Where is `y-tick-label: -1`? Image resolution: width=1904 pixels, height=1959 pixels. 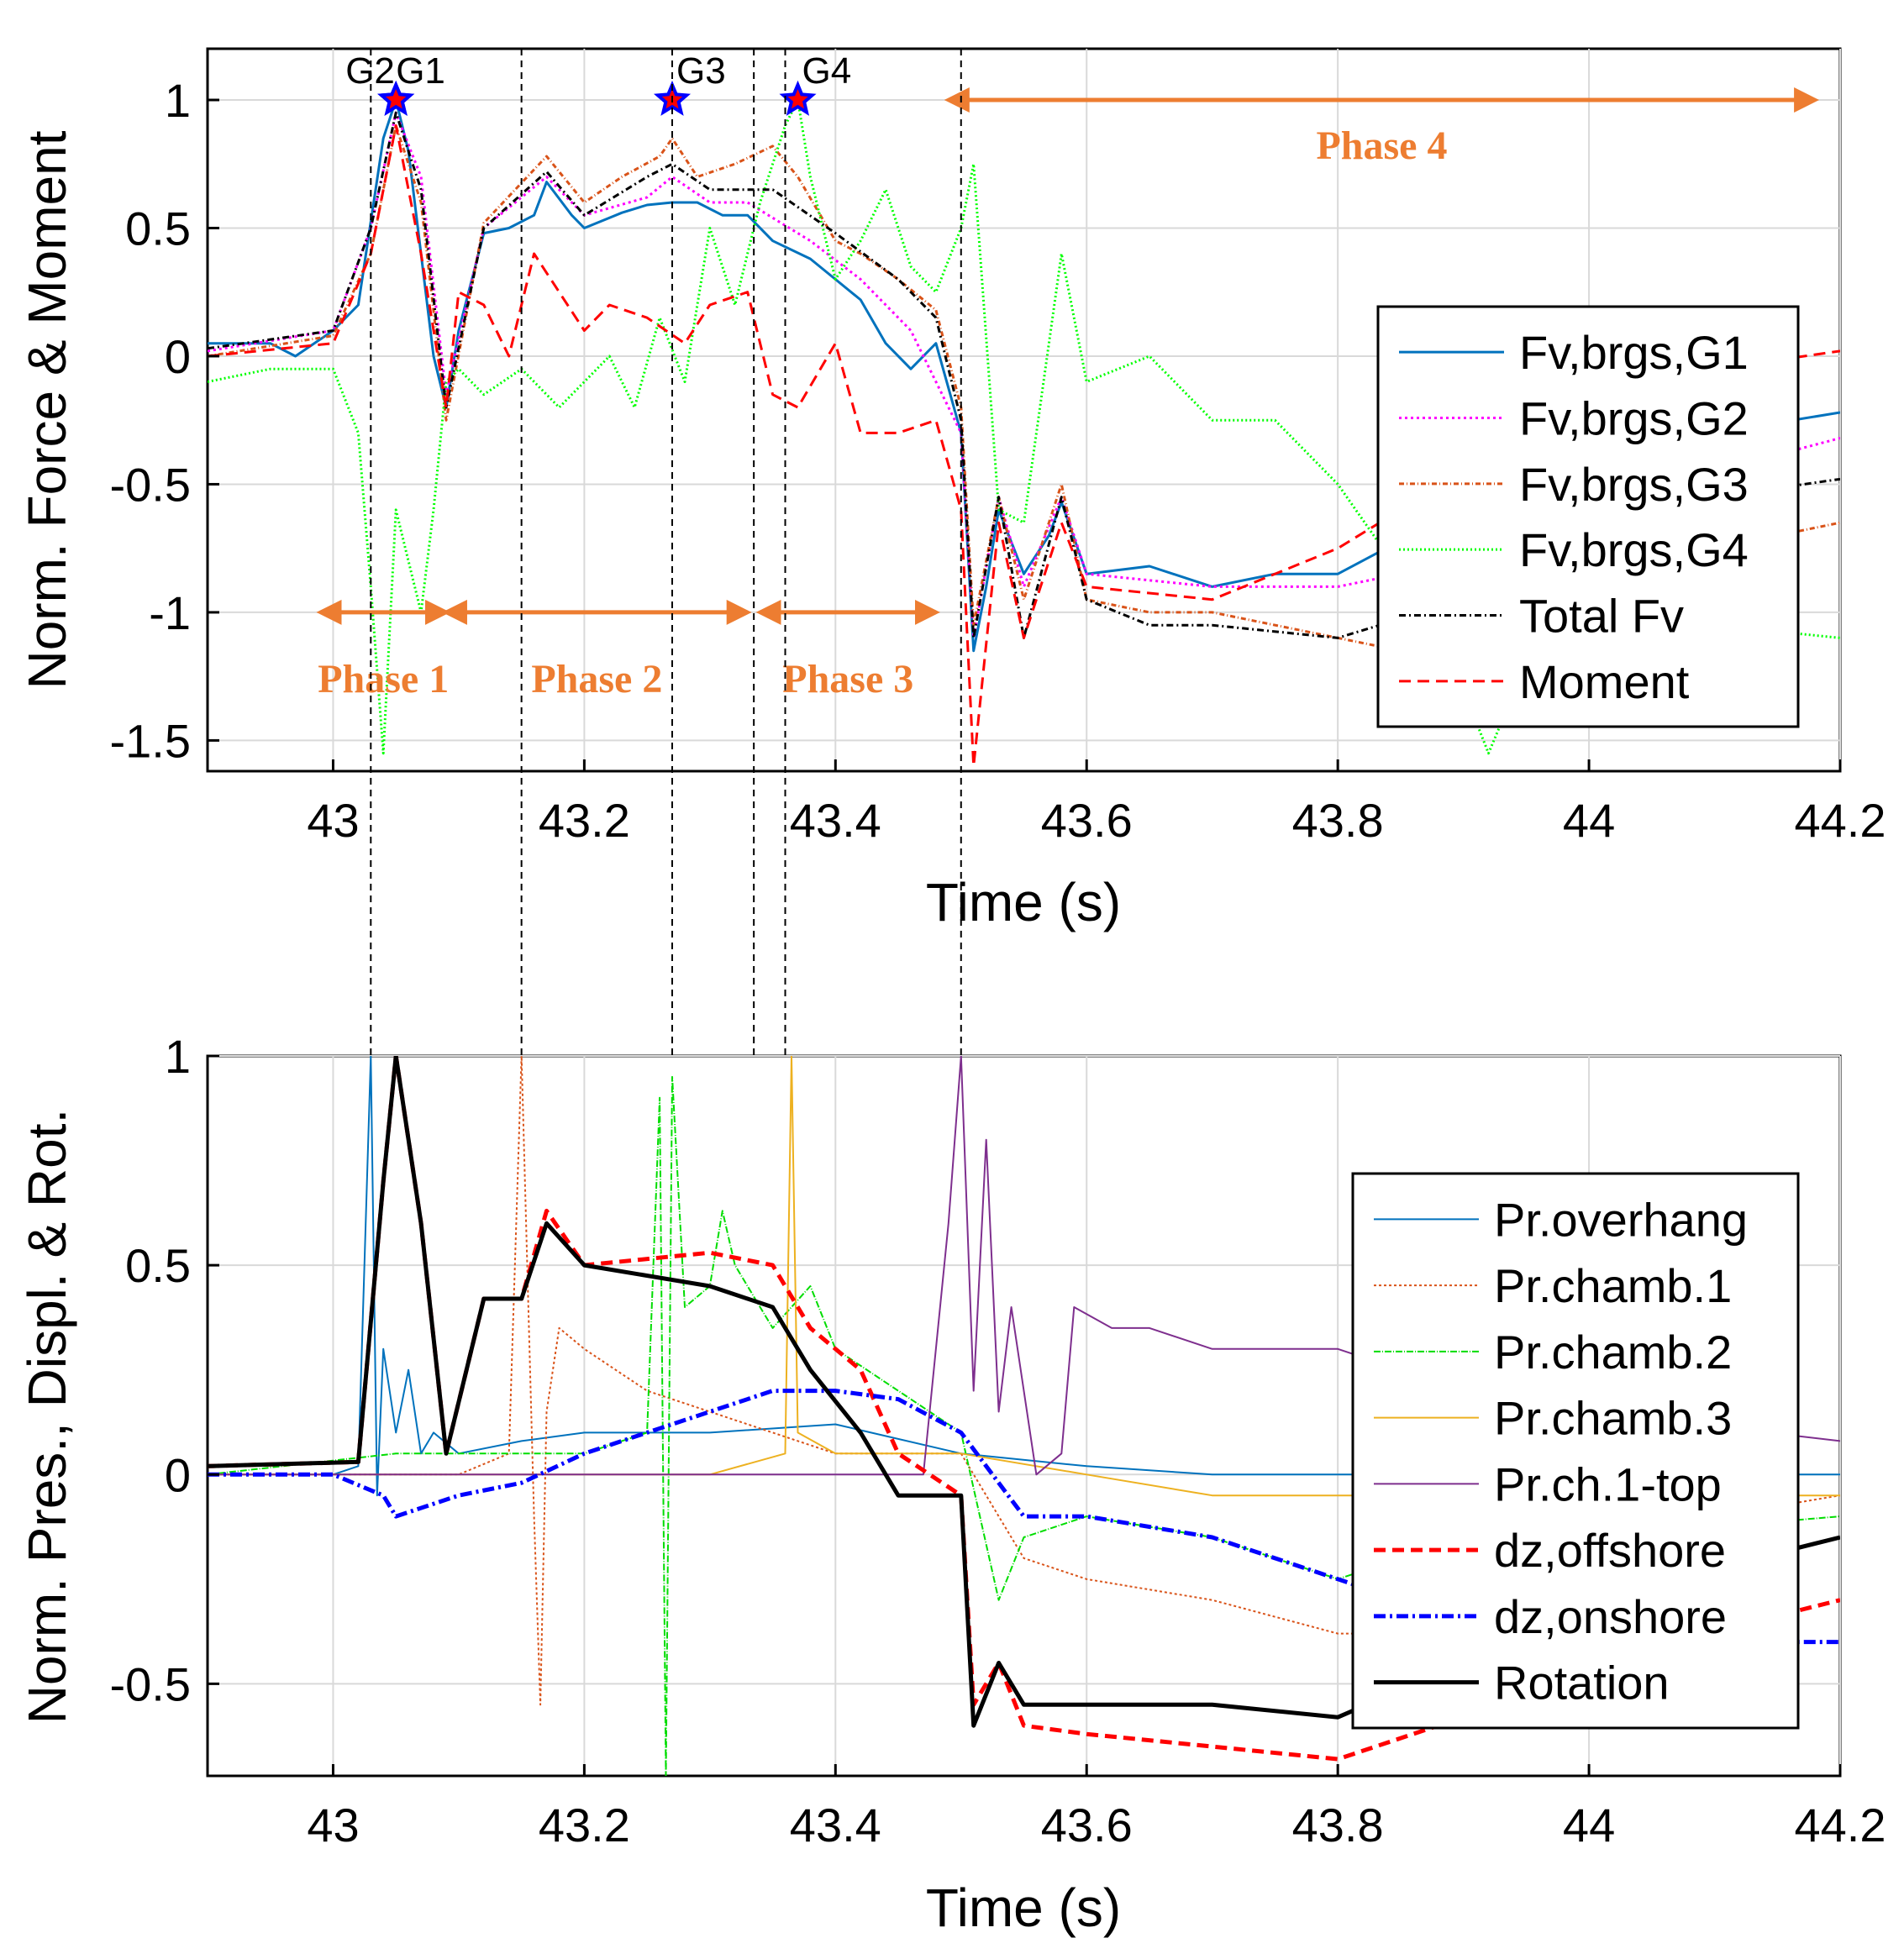
y-tick-label: -1 is located at coordinates (170, 612).